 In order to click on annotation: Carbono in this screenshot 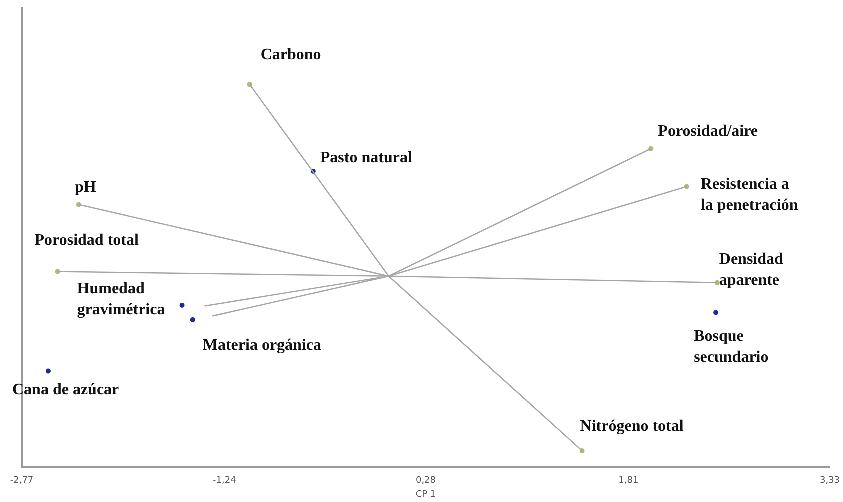, I will do `click(291, 55)`.